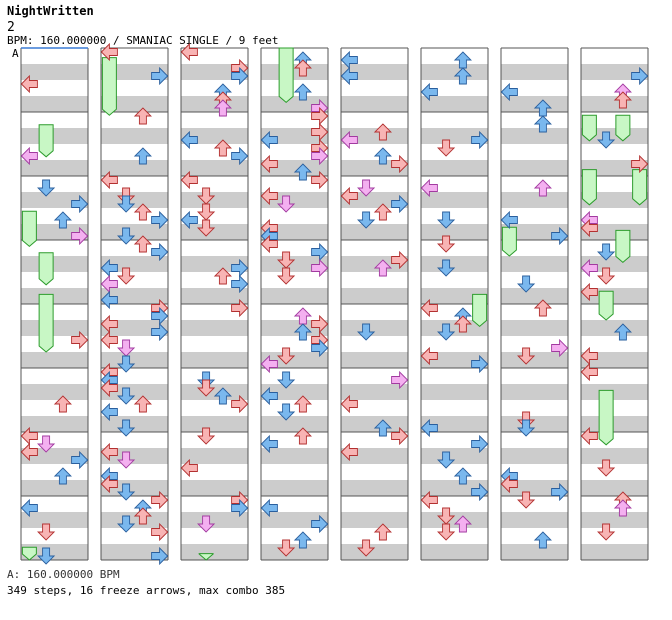 Image resolution: width=672 pixels, height=620 pixels. Describe the element at coordinates (15, 53) in the screenshot. I see `section-marker: A` at that location.